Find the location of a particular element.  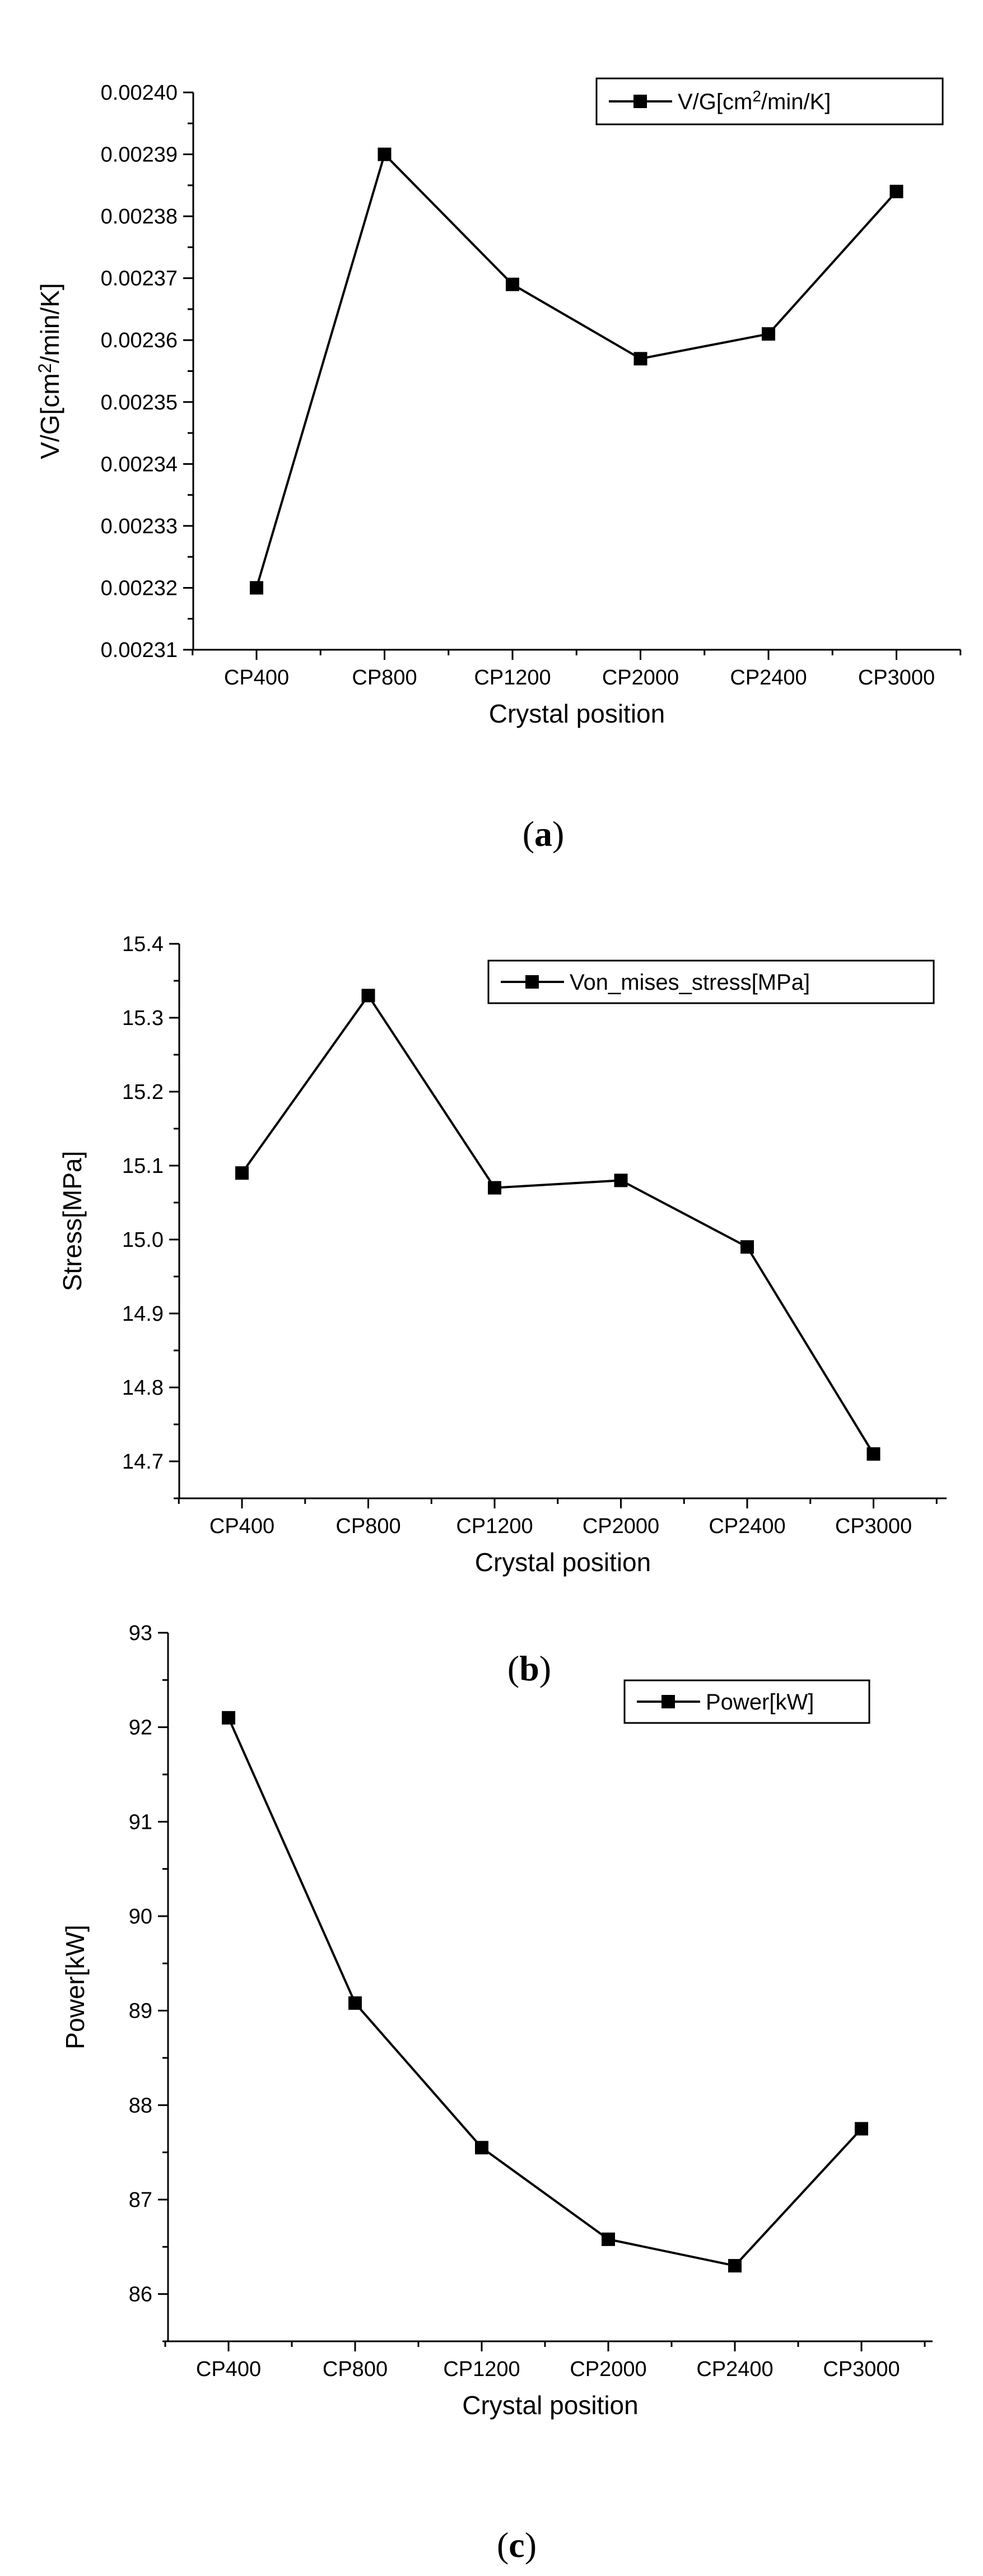

y-tick-label: 0.00233 is located at coordinates (139, 526).